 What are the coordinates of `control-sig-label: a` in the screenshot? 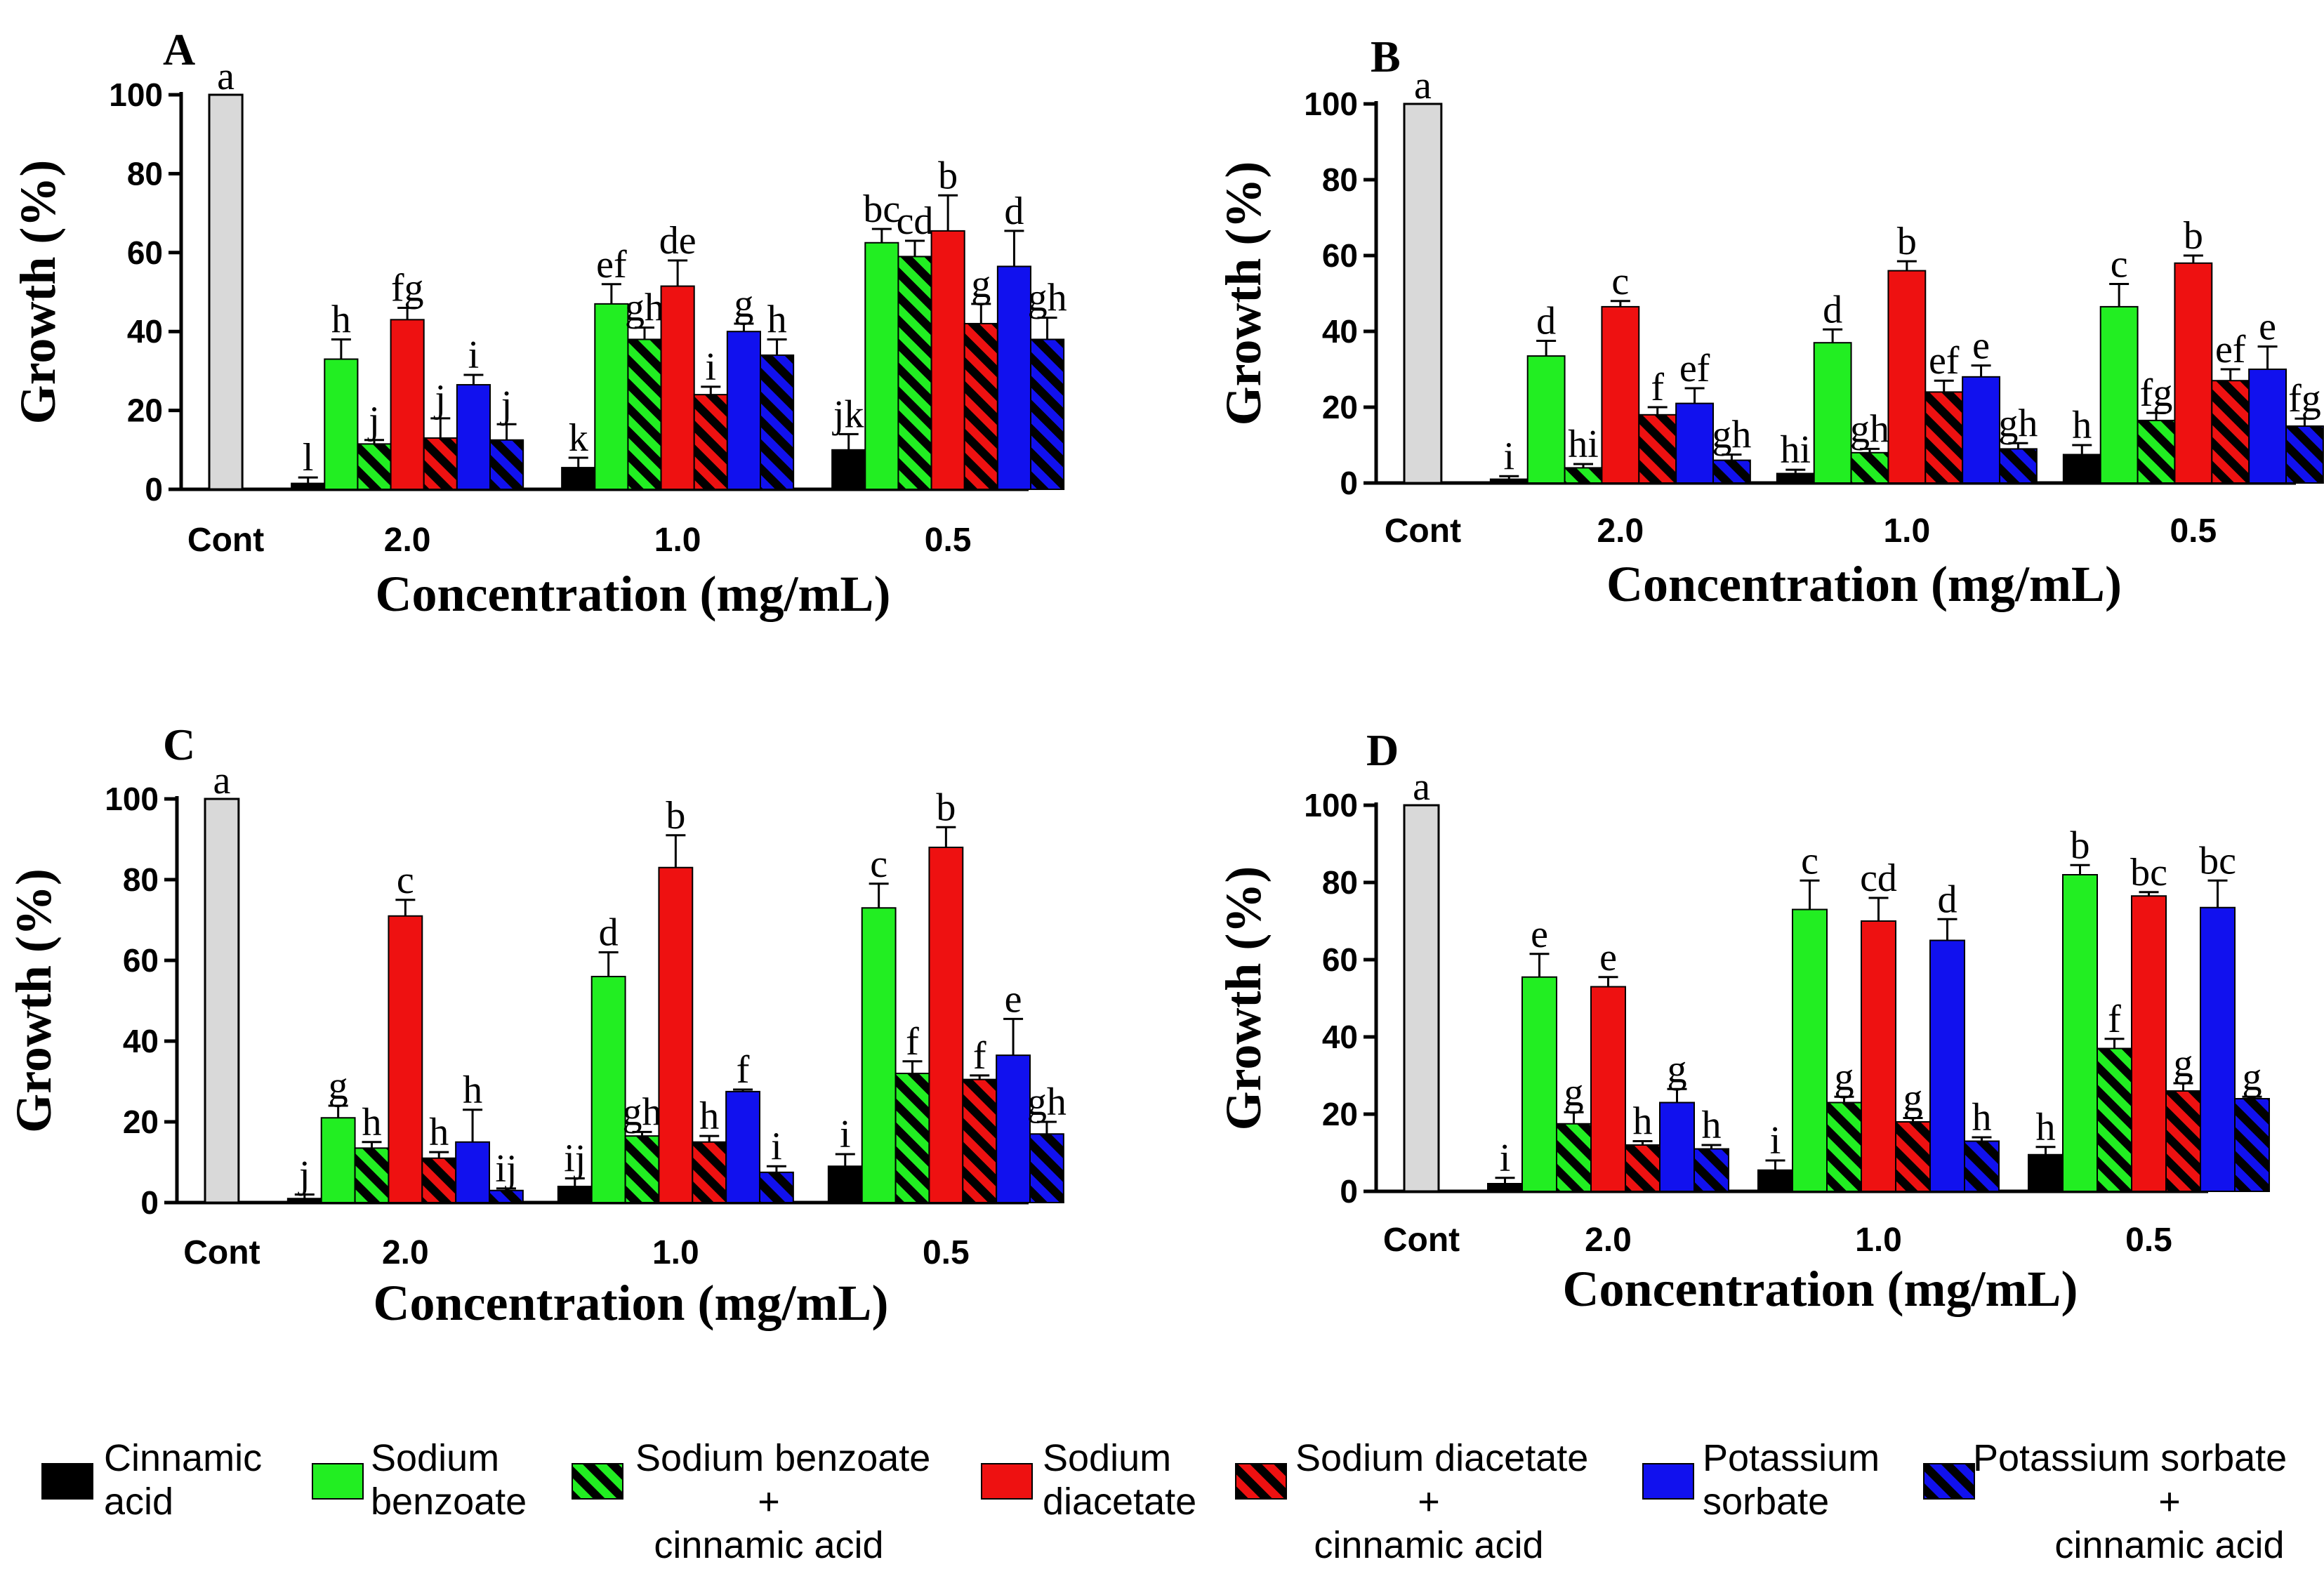 It's located at (221, 780).